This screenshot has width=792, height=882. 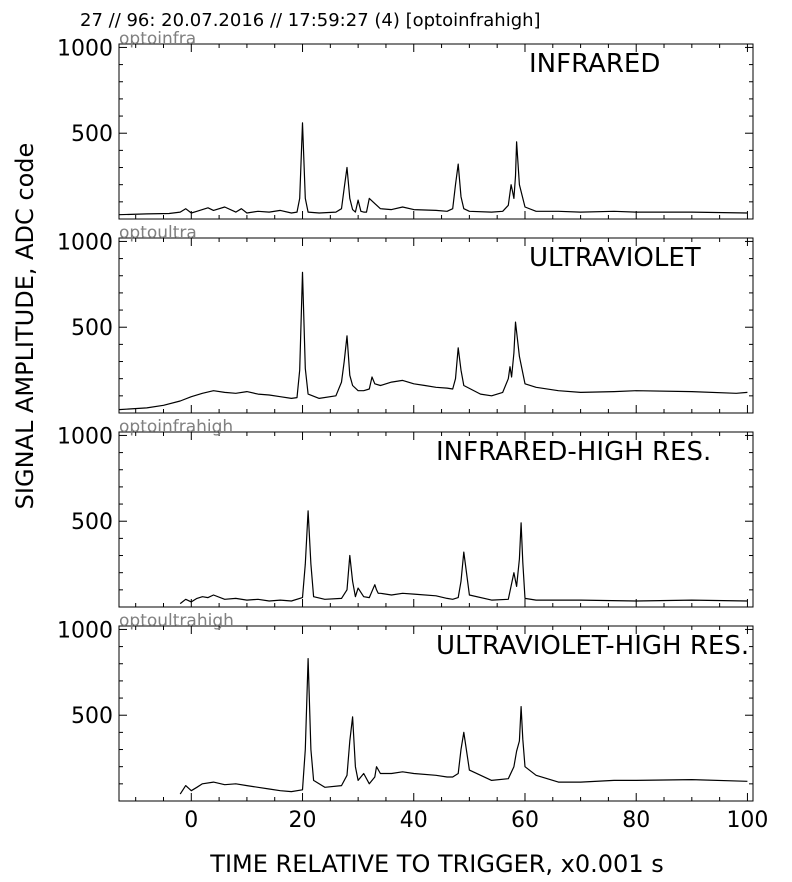 What do you see at coordinates (157, 39) in the screenshot?
I see `panel-tag: optoinfra` at bounding box center [157, 39].